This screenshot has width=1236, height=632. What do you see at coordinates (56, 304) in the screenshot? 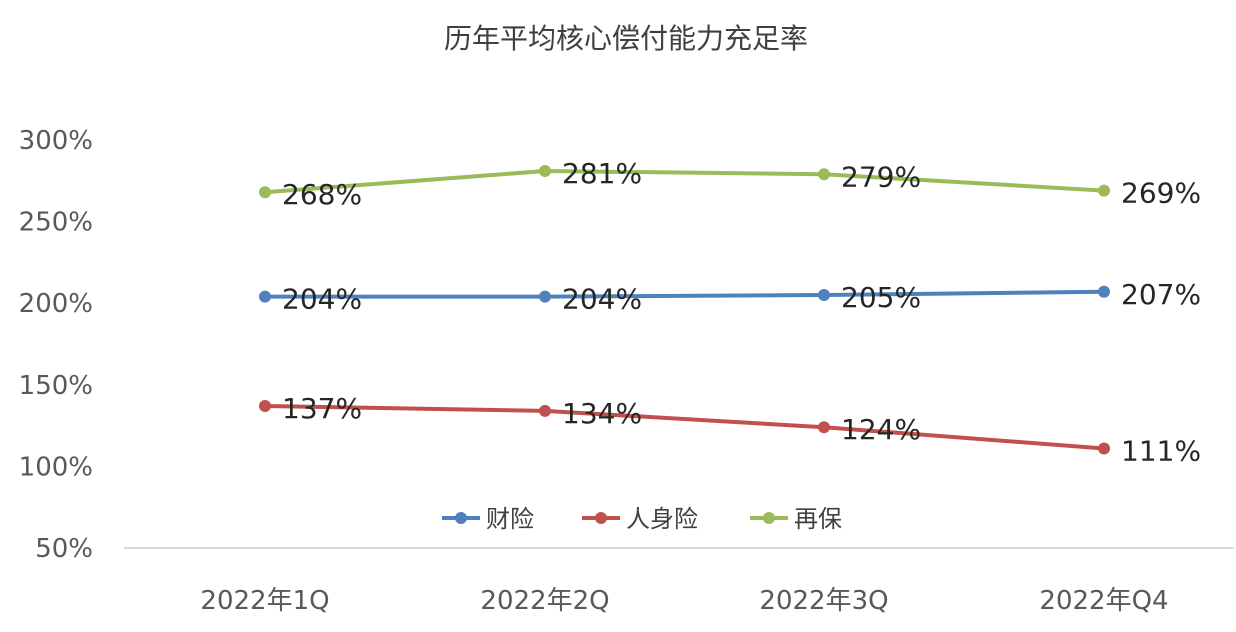
I see `y-tick-label: 200%` at bounding box center [56, 304].